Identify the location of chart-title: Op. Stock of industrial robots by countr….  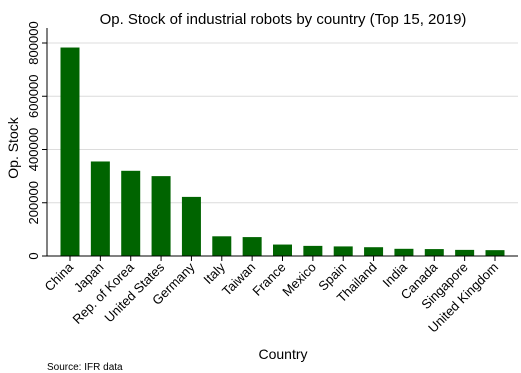
(283, 19).